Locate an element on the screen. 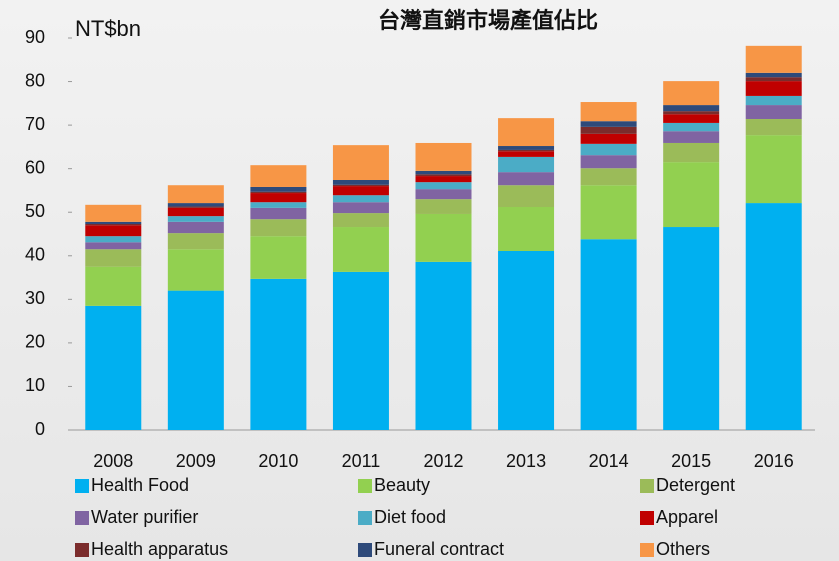 This screenshot has height=561, width=839. legend-label: Others is located at coordinates (683, 549).